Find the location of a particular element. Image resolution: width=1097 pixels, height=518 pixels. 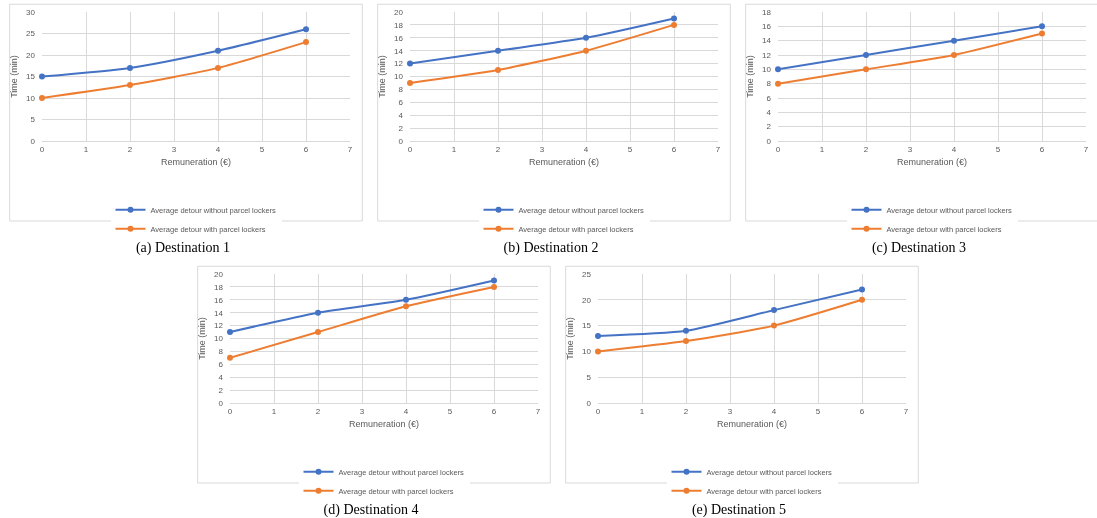

y-tick-label: 5 is located at coordinates (589, 377).